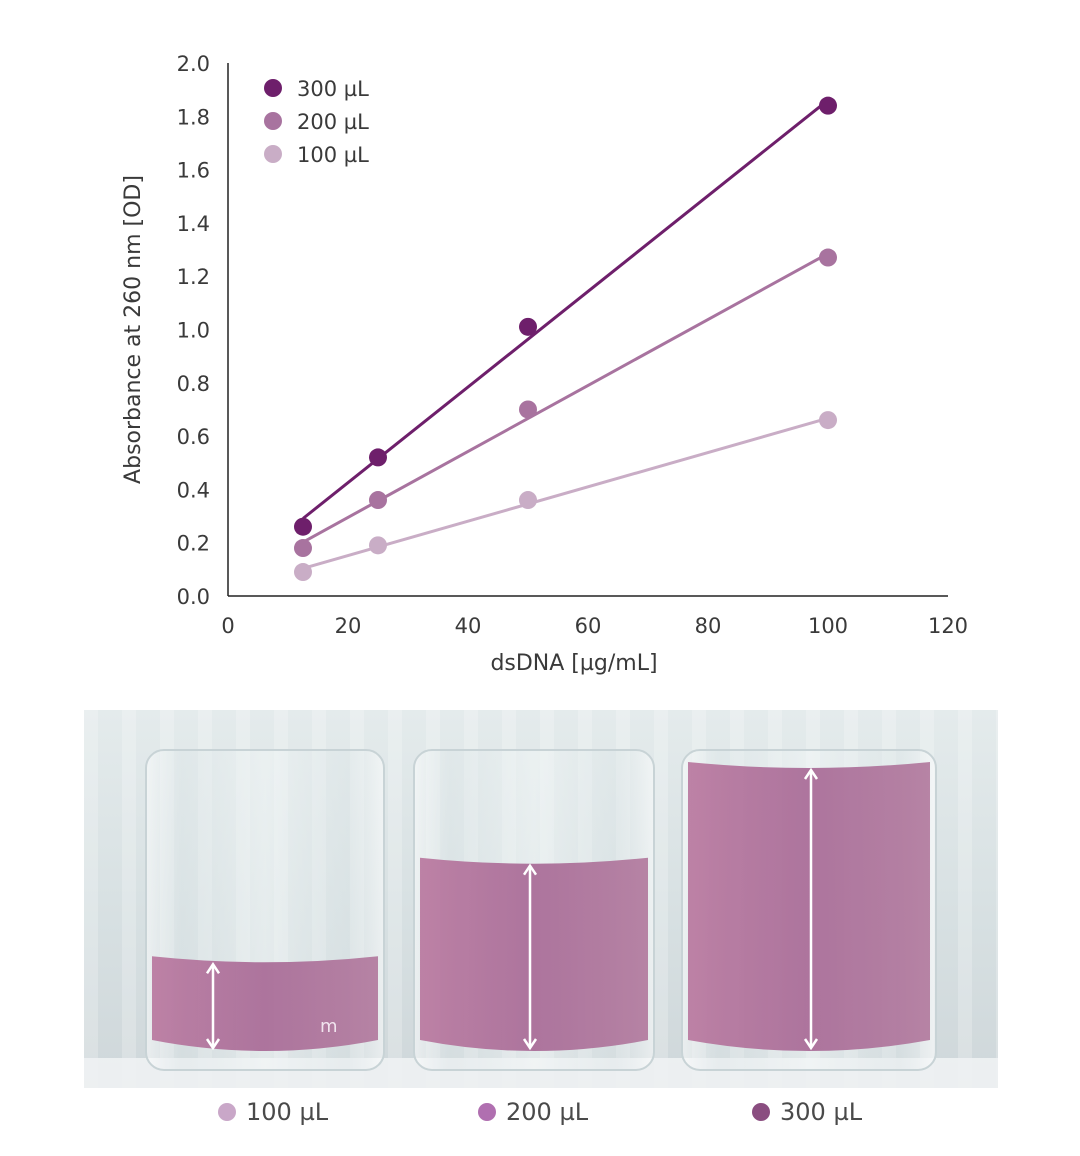 This screenshot has width=1080, height=1156. I want to click on photo-legend-item: 200 µL, so click(533, 1112).